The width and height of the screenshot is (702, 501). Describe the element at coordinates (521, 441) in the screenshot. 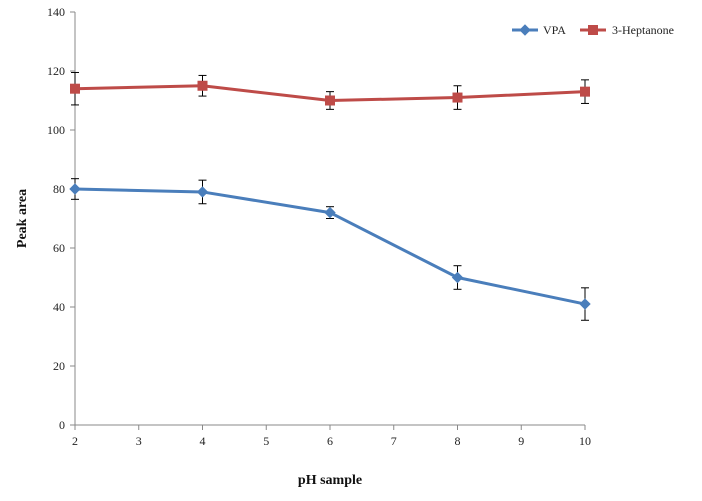

I see `x-tick-label: 9` at that location.